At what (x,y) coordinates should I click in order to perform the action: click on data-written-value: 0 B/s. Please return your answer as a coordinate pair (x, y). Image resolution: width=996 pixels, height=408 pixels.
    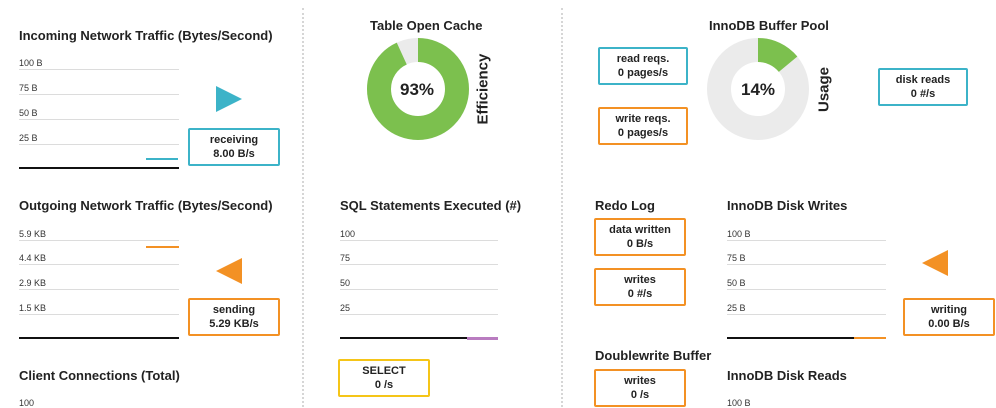
    Looking at the image, I should click on (640, 244).